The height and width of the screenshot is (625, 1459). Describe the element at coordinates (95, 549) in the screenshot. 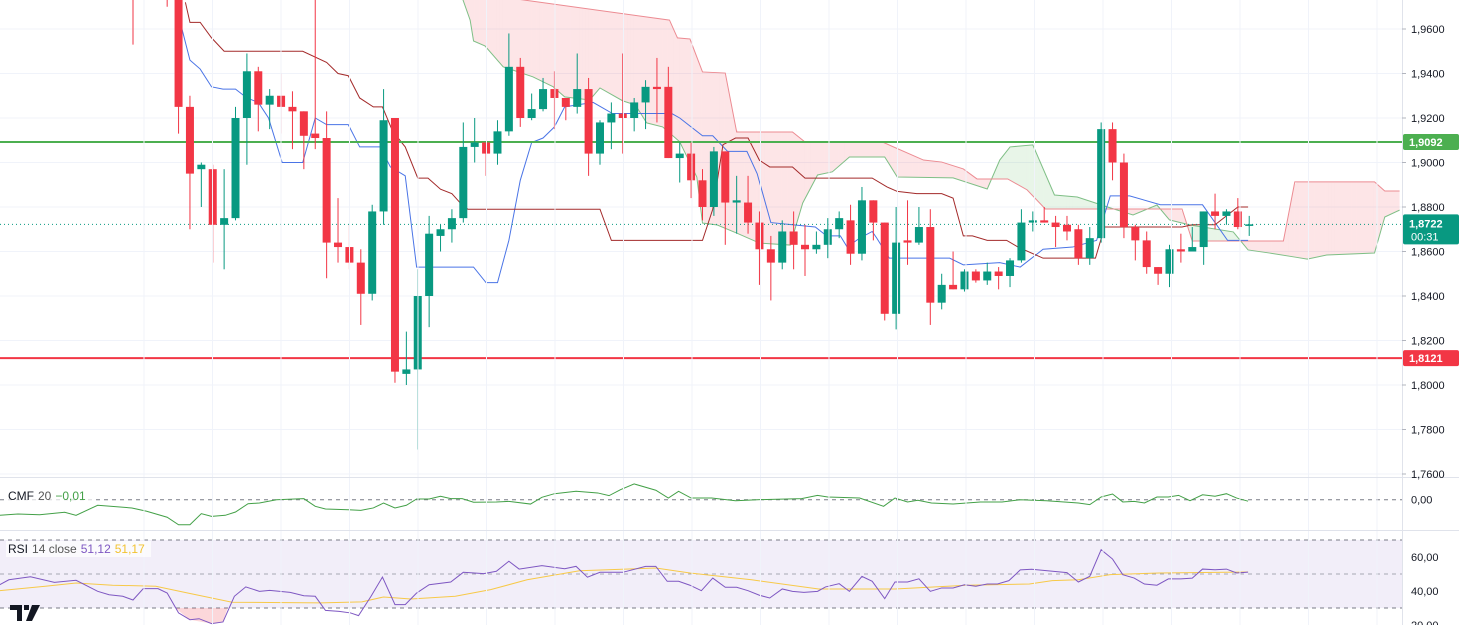

I see `rsi-value: 51,12` at that location.